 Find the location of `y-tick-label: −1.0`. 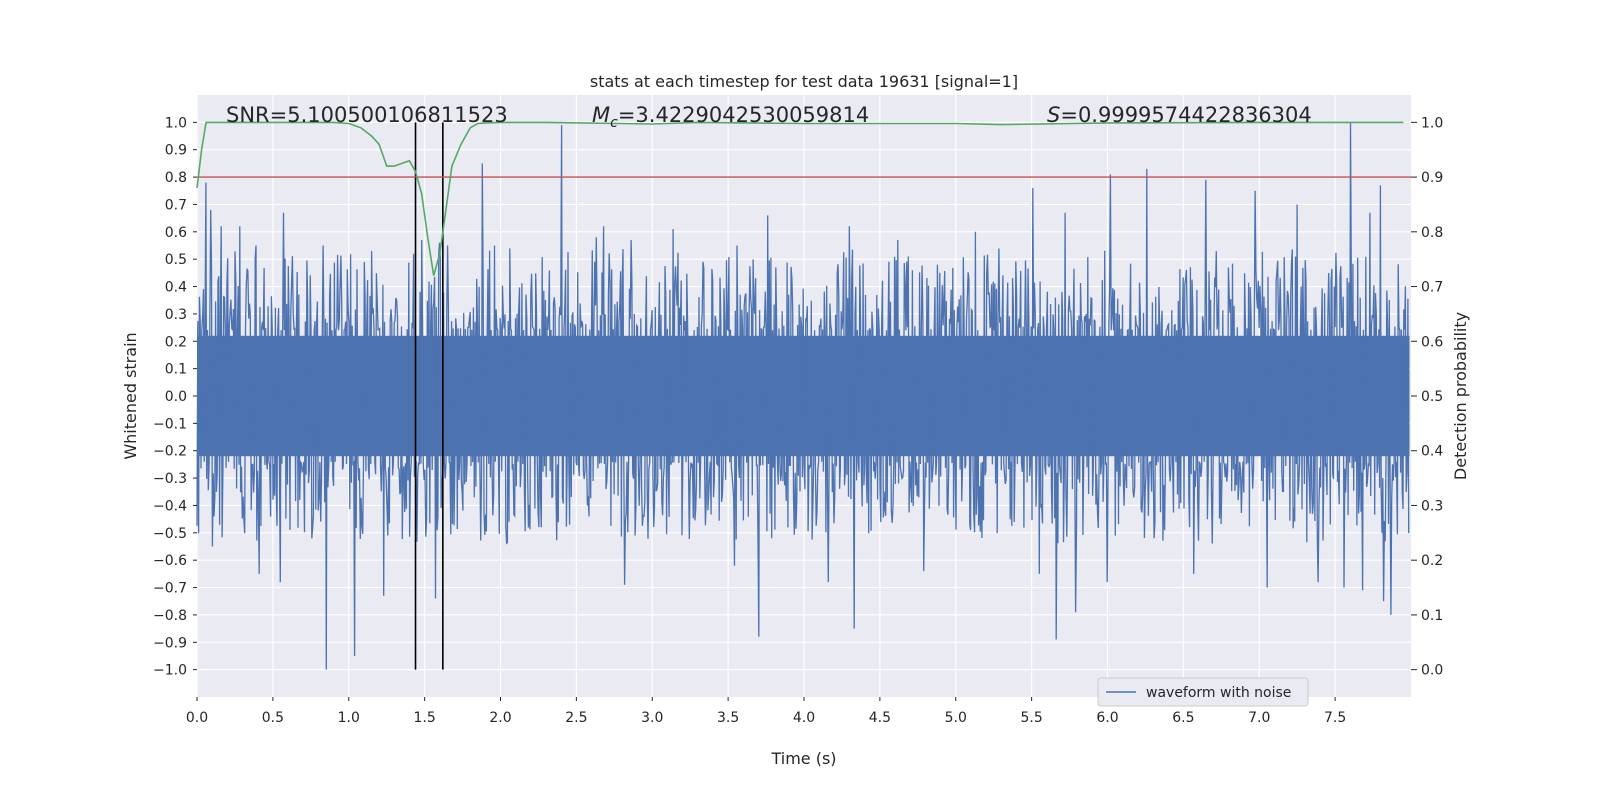

y-tick-label: −1.0 is located at coordinates (170, 671).